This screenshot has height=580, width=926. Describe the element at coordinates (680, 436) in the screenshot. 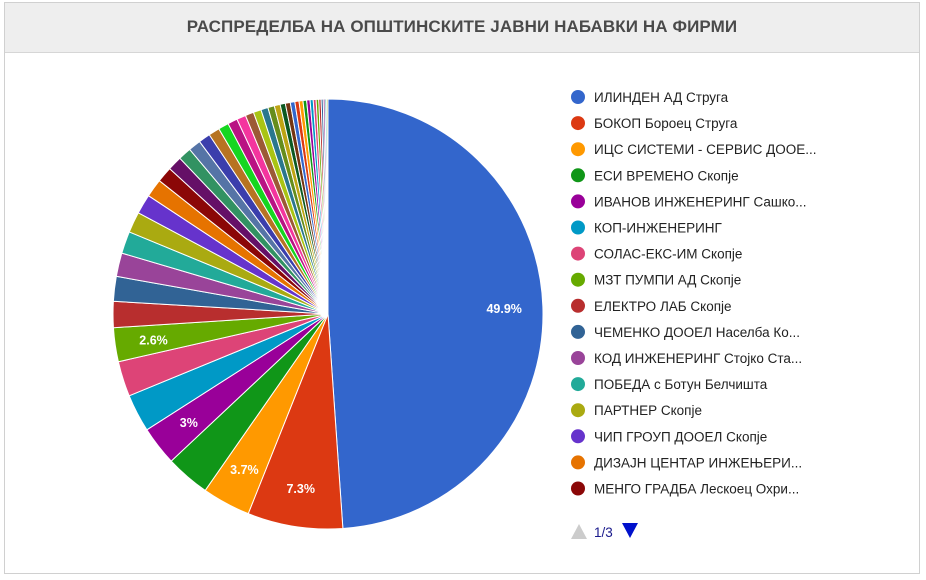

I see `legend-label: ЧИП ГРОУП ДООЕЛ Скопје` at that location.